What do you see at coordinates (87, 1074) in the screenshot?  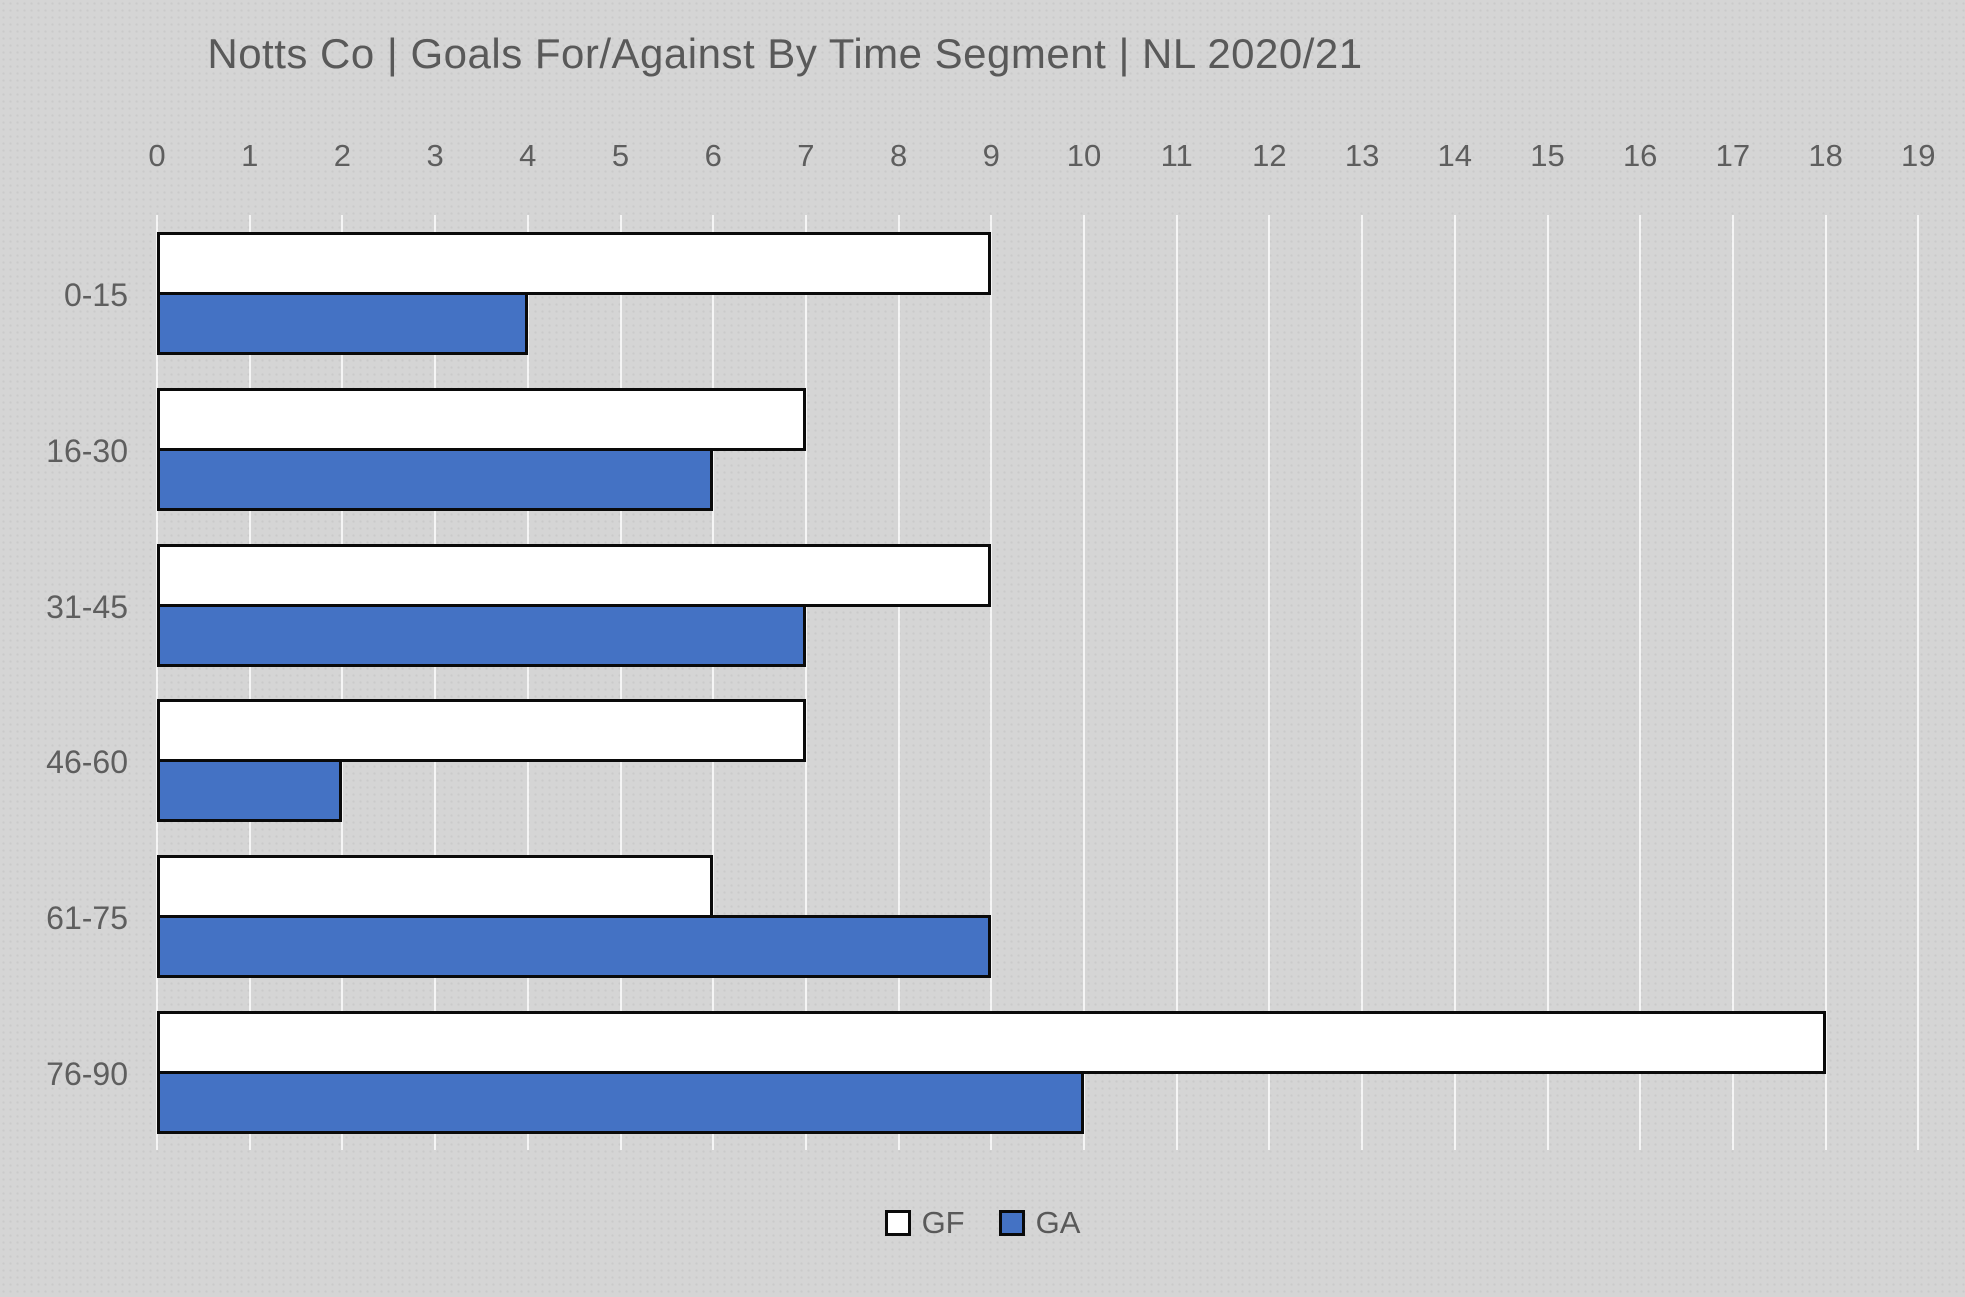 I see `category-label: 76-90` at bounding box center [87, 1074].